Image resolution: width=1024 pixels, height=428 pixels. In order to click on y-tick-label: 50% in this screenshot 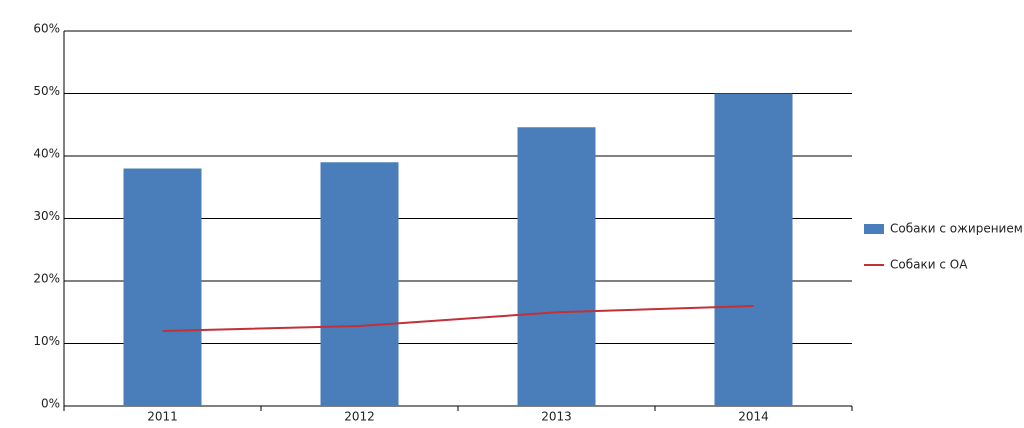, I will do `click(46, 91)`.